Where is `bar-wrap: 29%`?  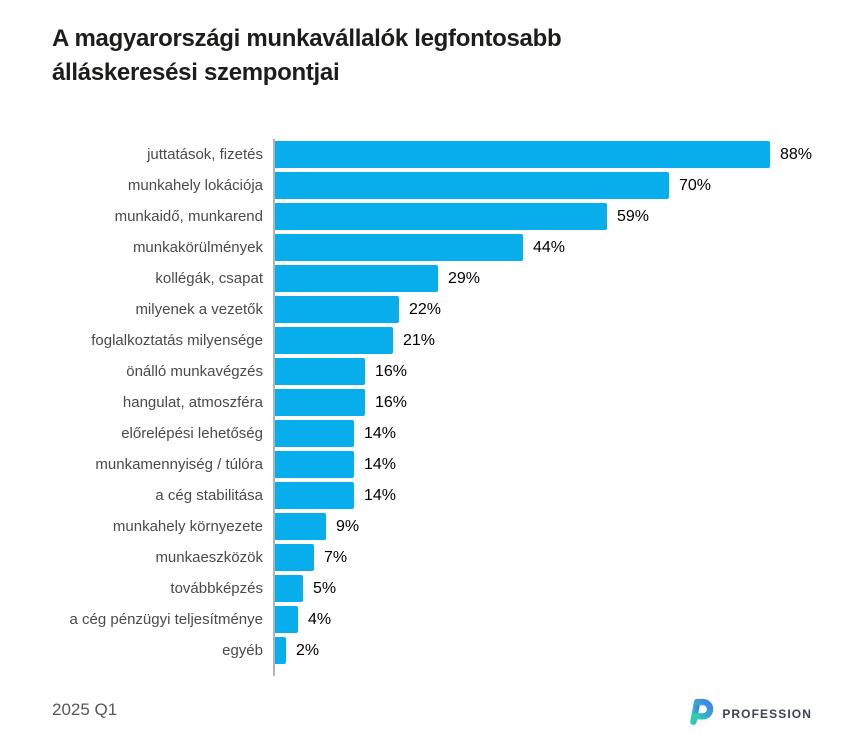
bar-wrap: 29% is located at coordinates (377, 278).